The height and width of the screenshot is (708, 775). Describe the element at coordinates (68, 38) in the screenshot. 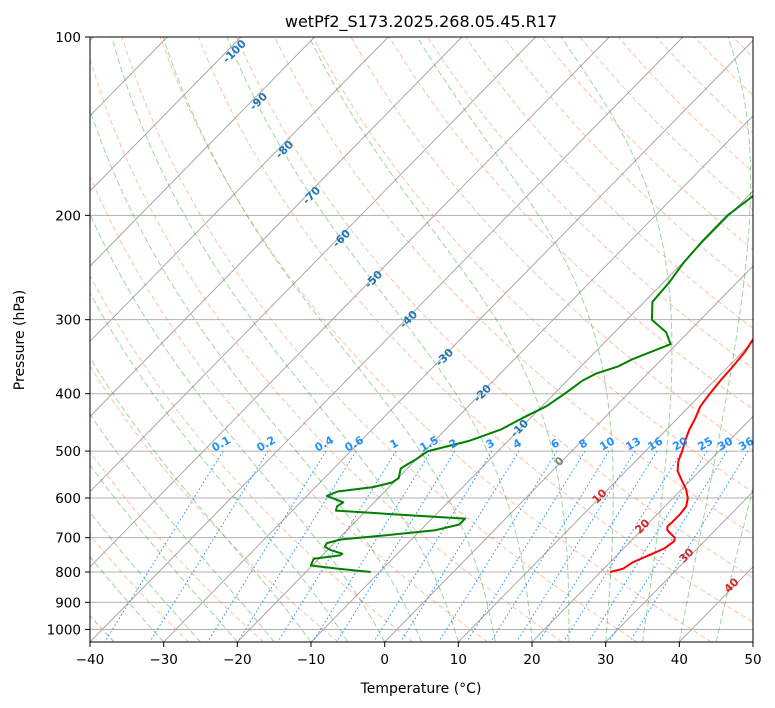

I see `y-tick-label: 100` at that location.